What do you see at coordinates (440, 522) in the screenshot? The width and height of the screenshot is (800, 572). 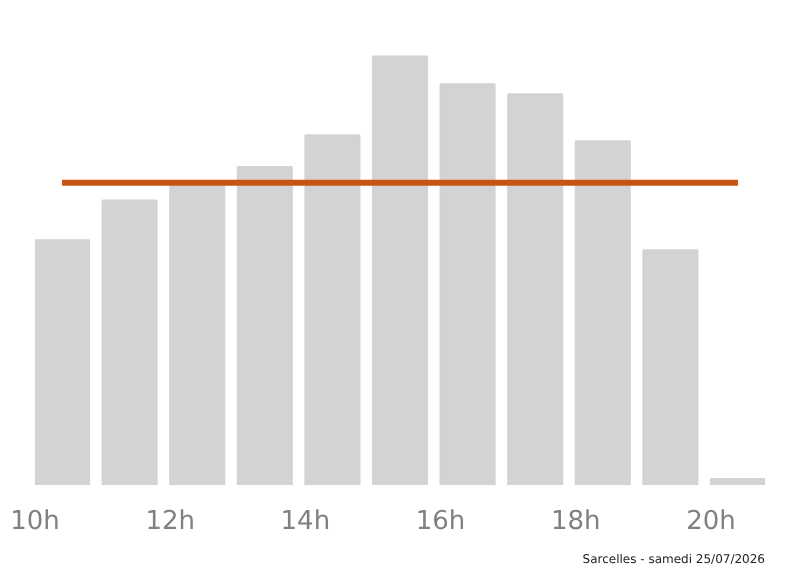 I see `x-tick-label: 16h` at bounding box center [440, 522].